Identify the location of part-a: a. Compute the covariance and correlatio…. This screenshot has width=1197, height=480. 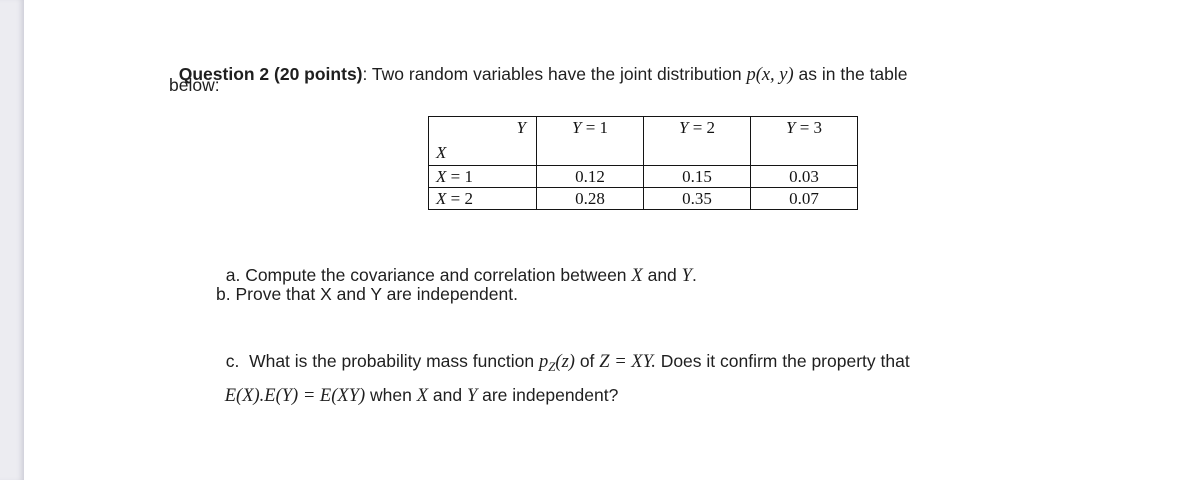
(461, 275).